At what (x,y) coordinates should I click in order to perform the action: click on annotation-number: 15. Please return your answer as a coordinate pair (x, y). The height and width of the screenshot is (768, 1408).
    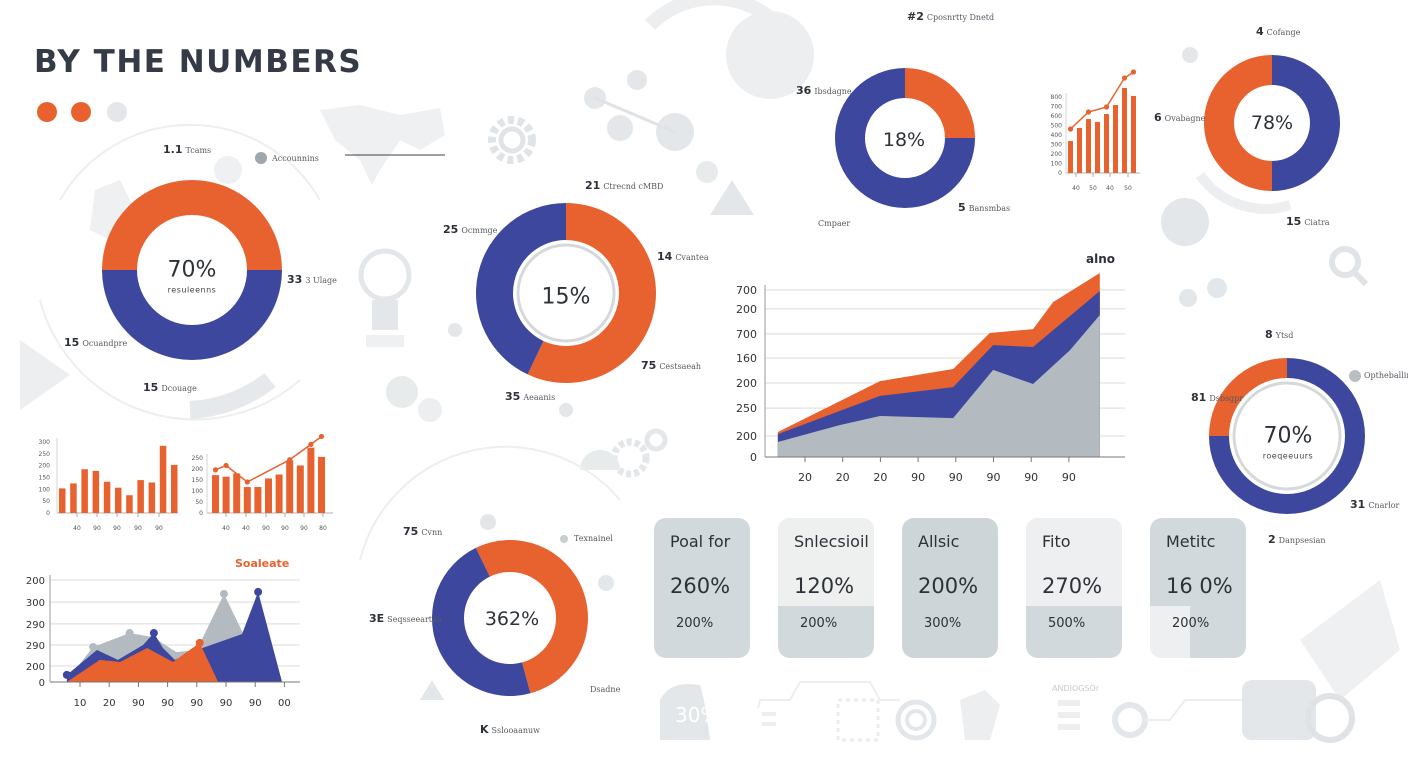
    Looking at the image, I should click on (72, 342).